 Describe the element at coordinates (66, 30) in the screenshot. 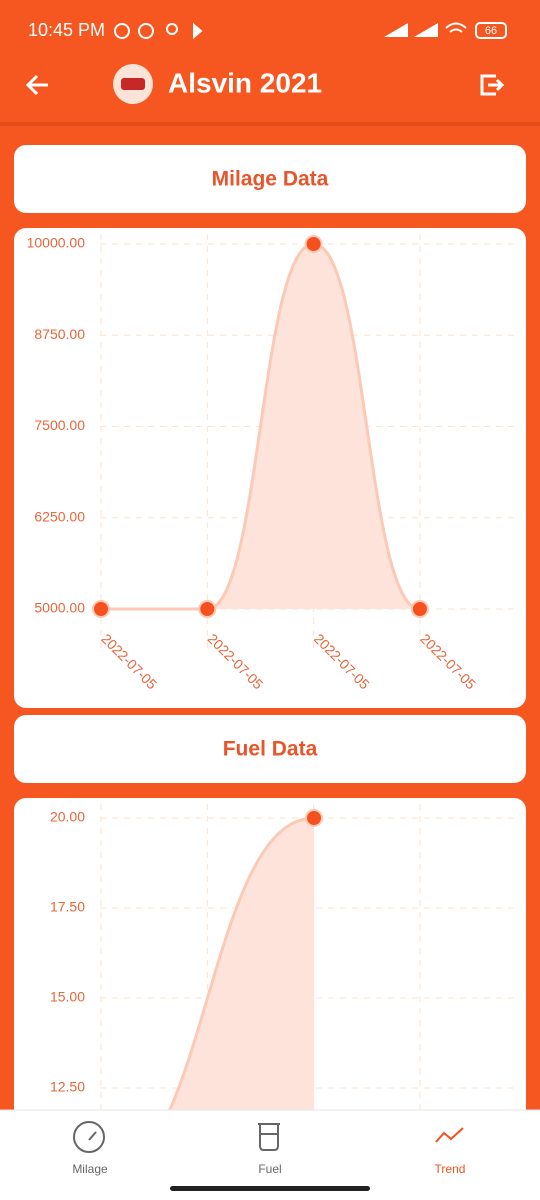

I see `status-time: 10:45 PM` at that location.